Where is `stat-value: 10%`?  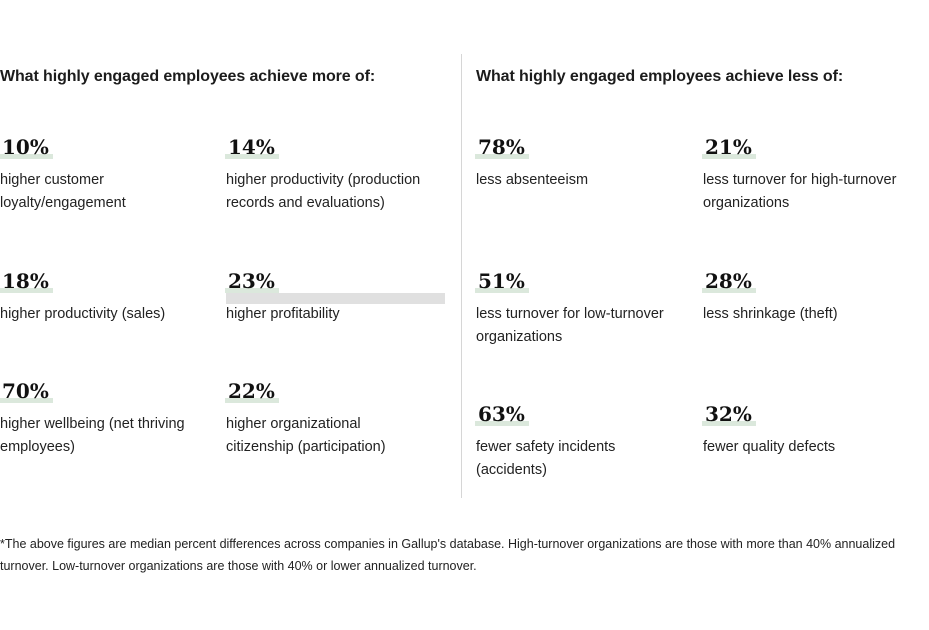 stat-value: 10% is located at coordinates (26, 147).